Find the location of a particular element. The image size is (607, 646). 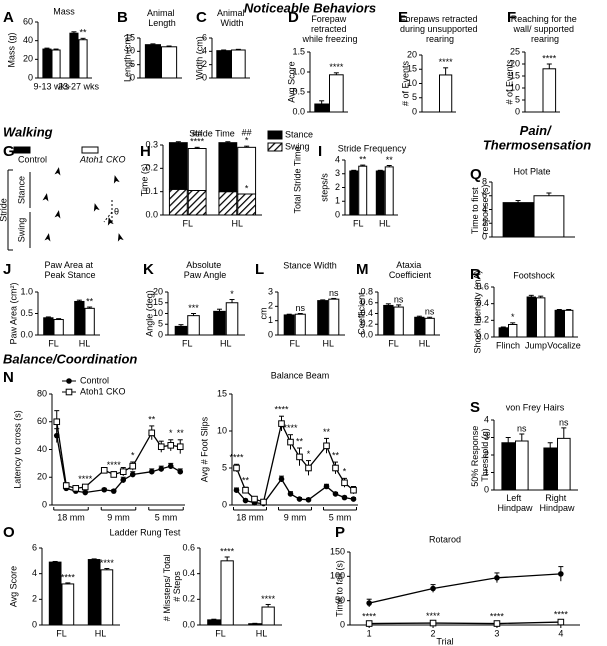

y-axis-label: Shock Intensity (mA) is located at coordinates (477, 311).